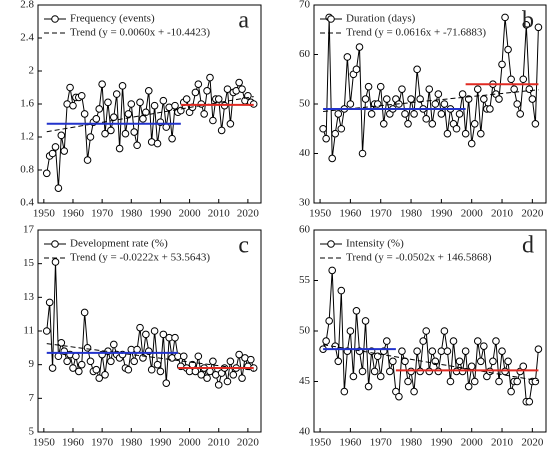  Describe the element at coordinates (243, 246) in the screenshot. I see `panel-letter: c` at that location.